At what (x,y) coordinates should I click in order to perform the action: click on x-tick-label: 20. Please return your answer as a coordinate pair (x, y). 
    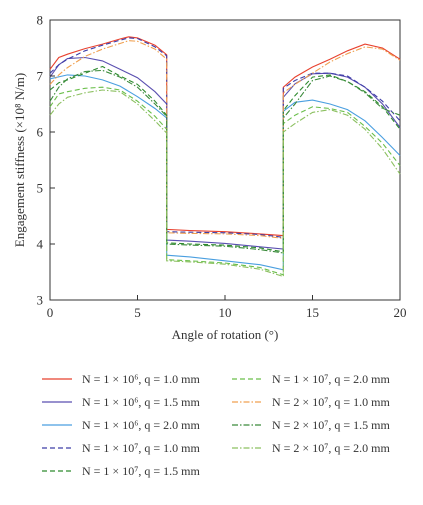
    Looking at the image, I should click on (400, 312).